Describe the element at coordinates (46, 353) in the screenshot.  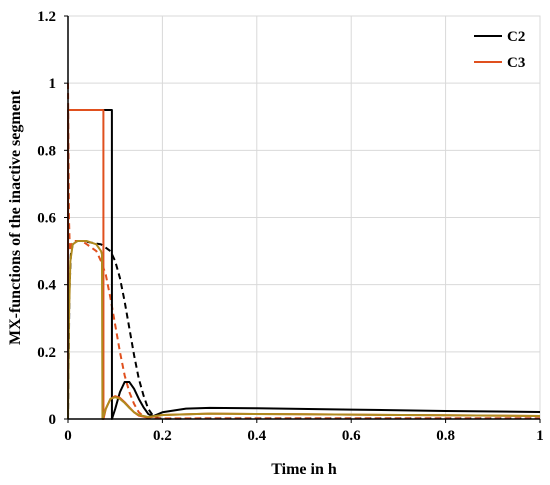
I see `y-tick-label: 0.2` at that location.